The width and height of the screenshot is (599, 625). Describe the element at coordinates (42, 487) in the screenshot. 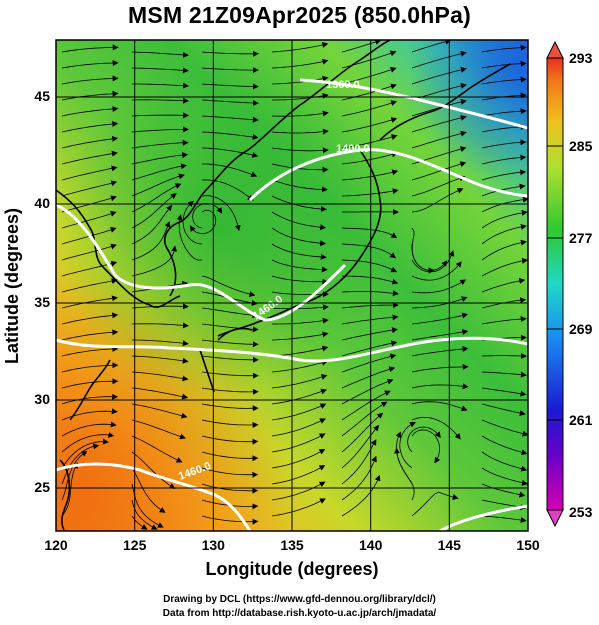

I see `y-tick-label: 25` at that location.